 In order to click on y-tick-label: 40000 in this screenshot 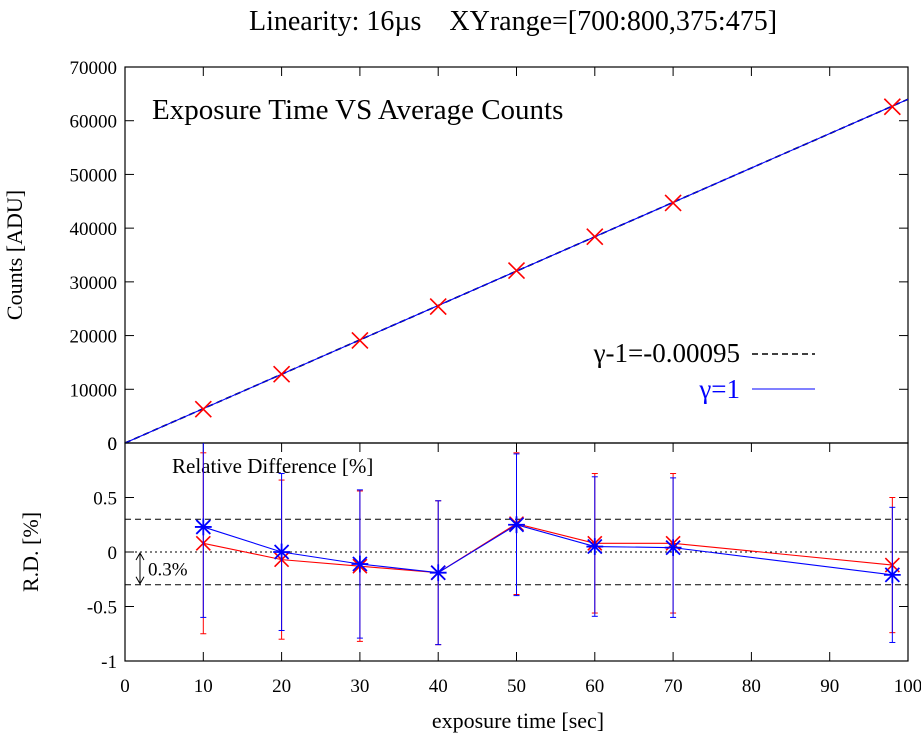, I will do `click(94, 229)`.